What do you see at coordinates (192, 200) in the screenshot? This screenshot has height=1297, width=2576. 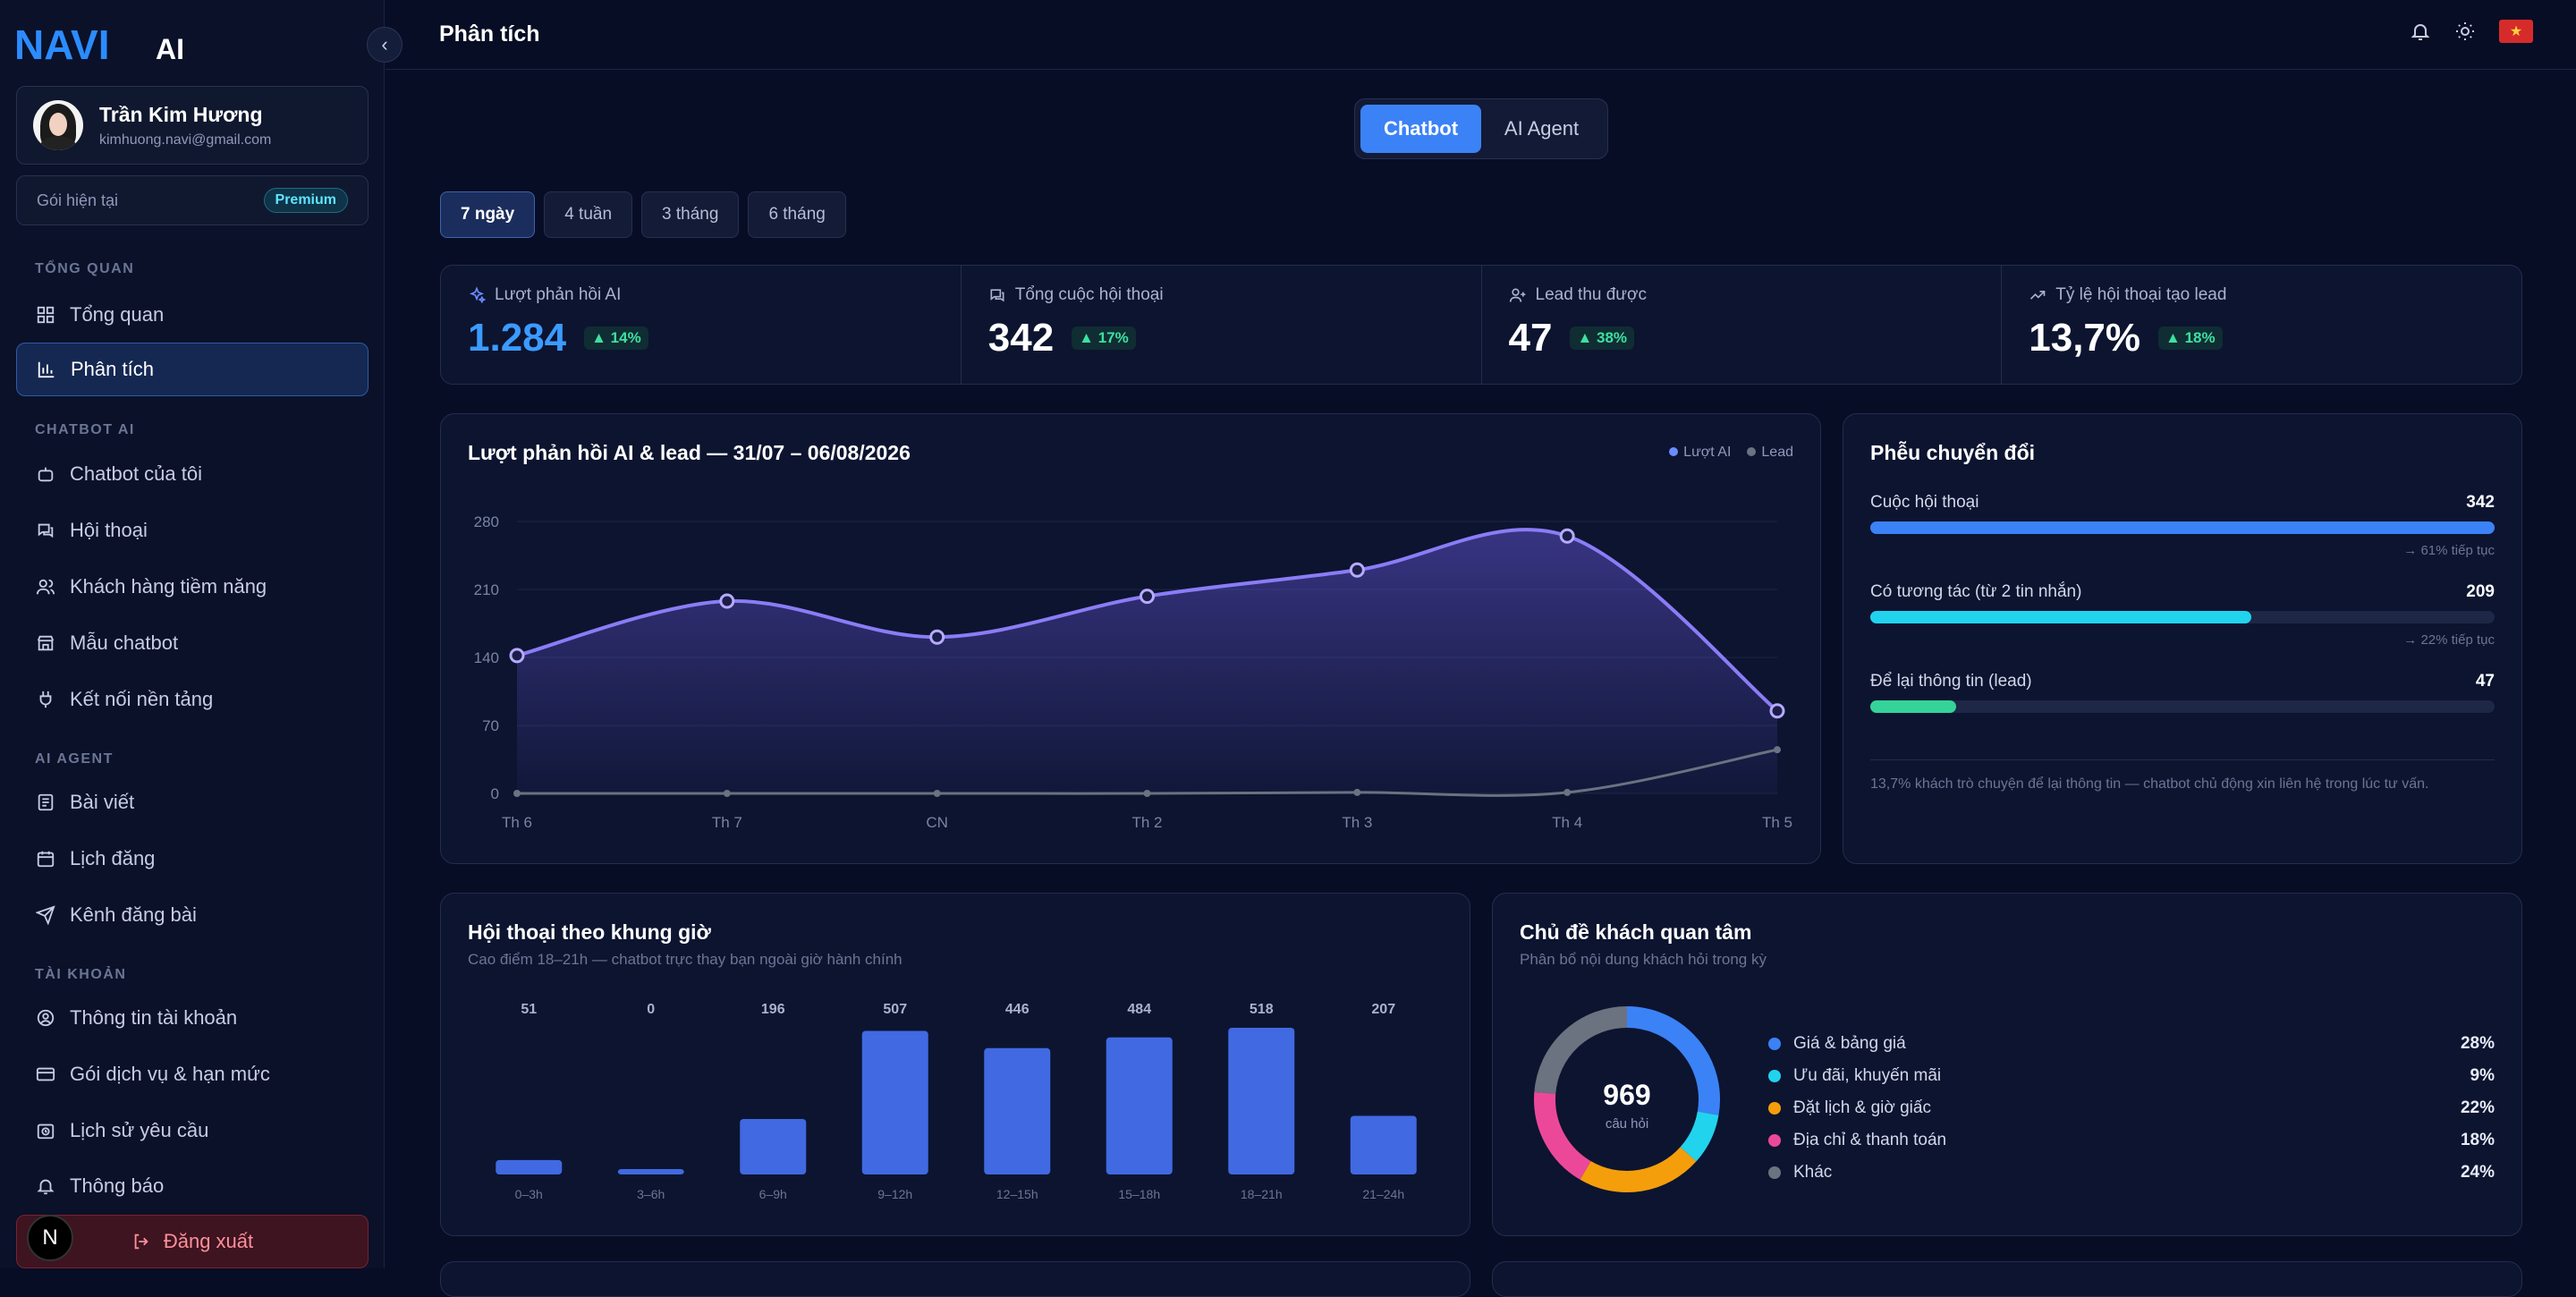 I see `current-plan: Gói hiện tại Premium` at bounding box center [192, 200].